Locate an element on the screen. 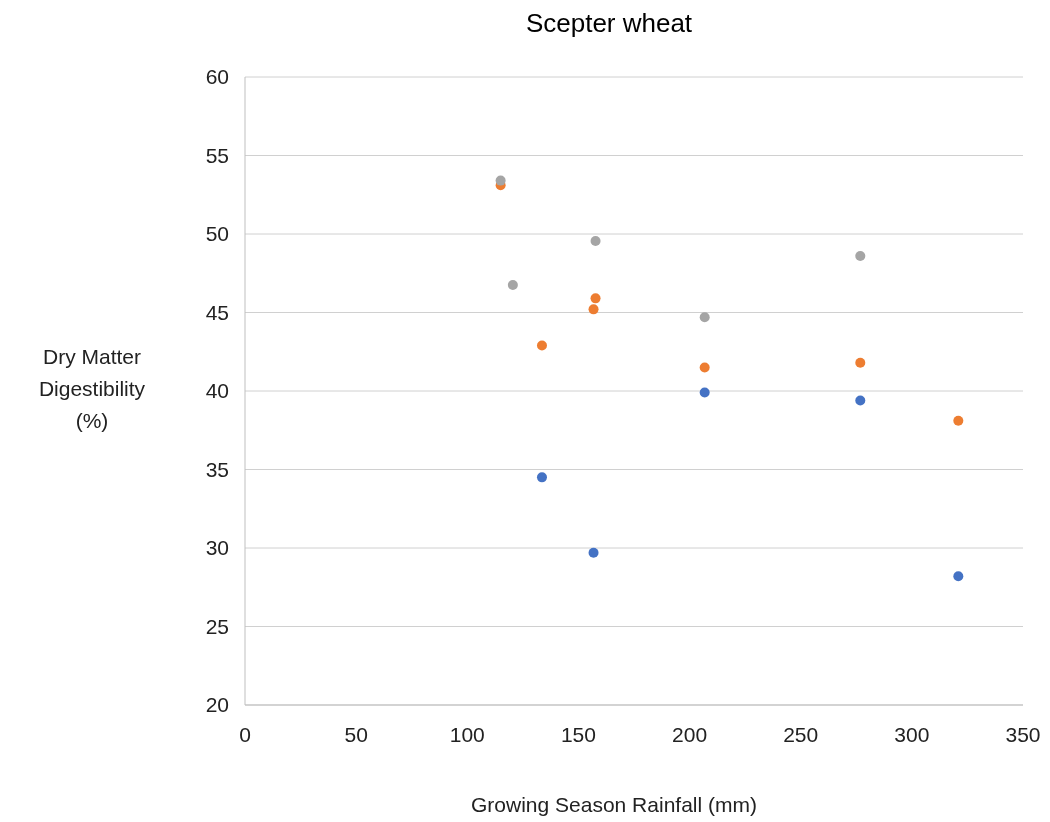  y-tick-label: 55 is located at coordinates (217, 155).